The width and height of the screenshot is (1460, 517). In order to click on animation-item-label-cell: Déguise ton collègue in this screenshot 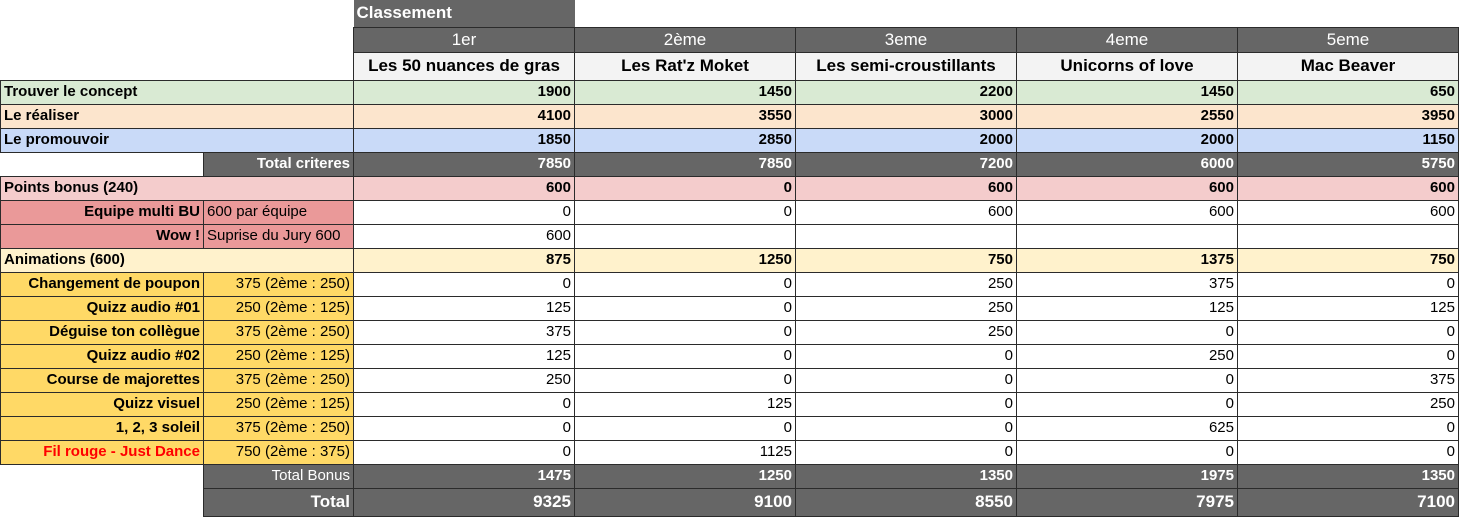, I will do `click(102, 332)`.